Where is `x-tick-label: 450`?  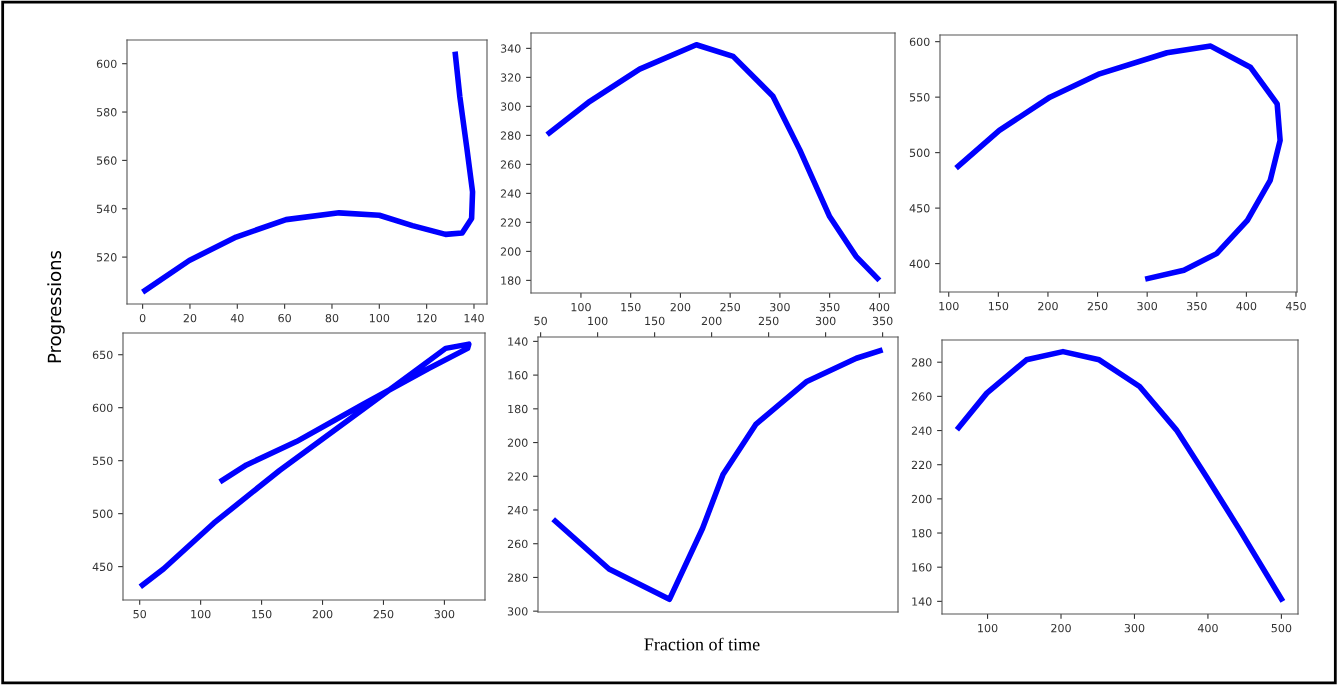 x-tick-label: 450 is located at coordinates (1295, 306).